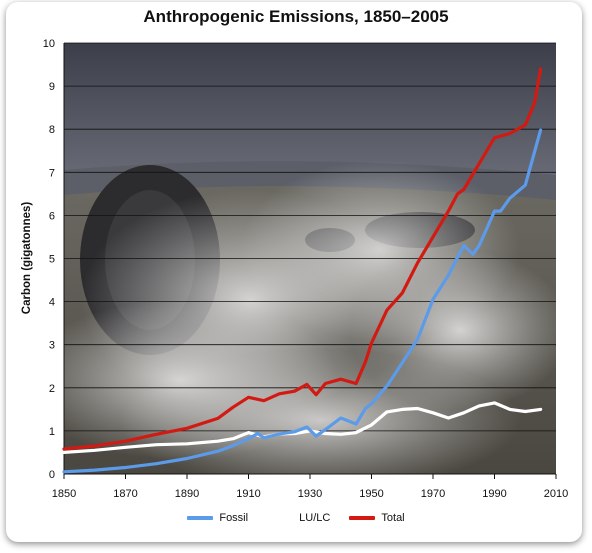 This screenshot has height=553, width=592. What do you see at coordinates (248, 494) in the screenshot?
I see `x-tick-label-3: 1910` at bounding box center [248, 494].